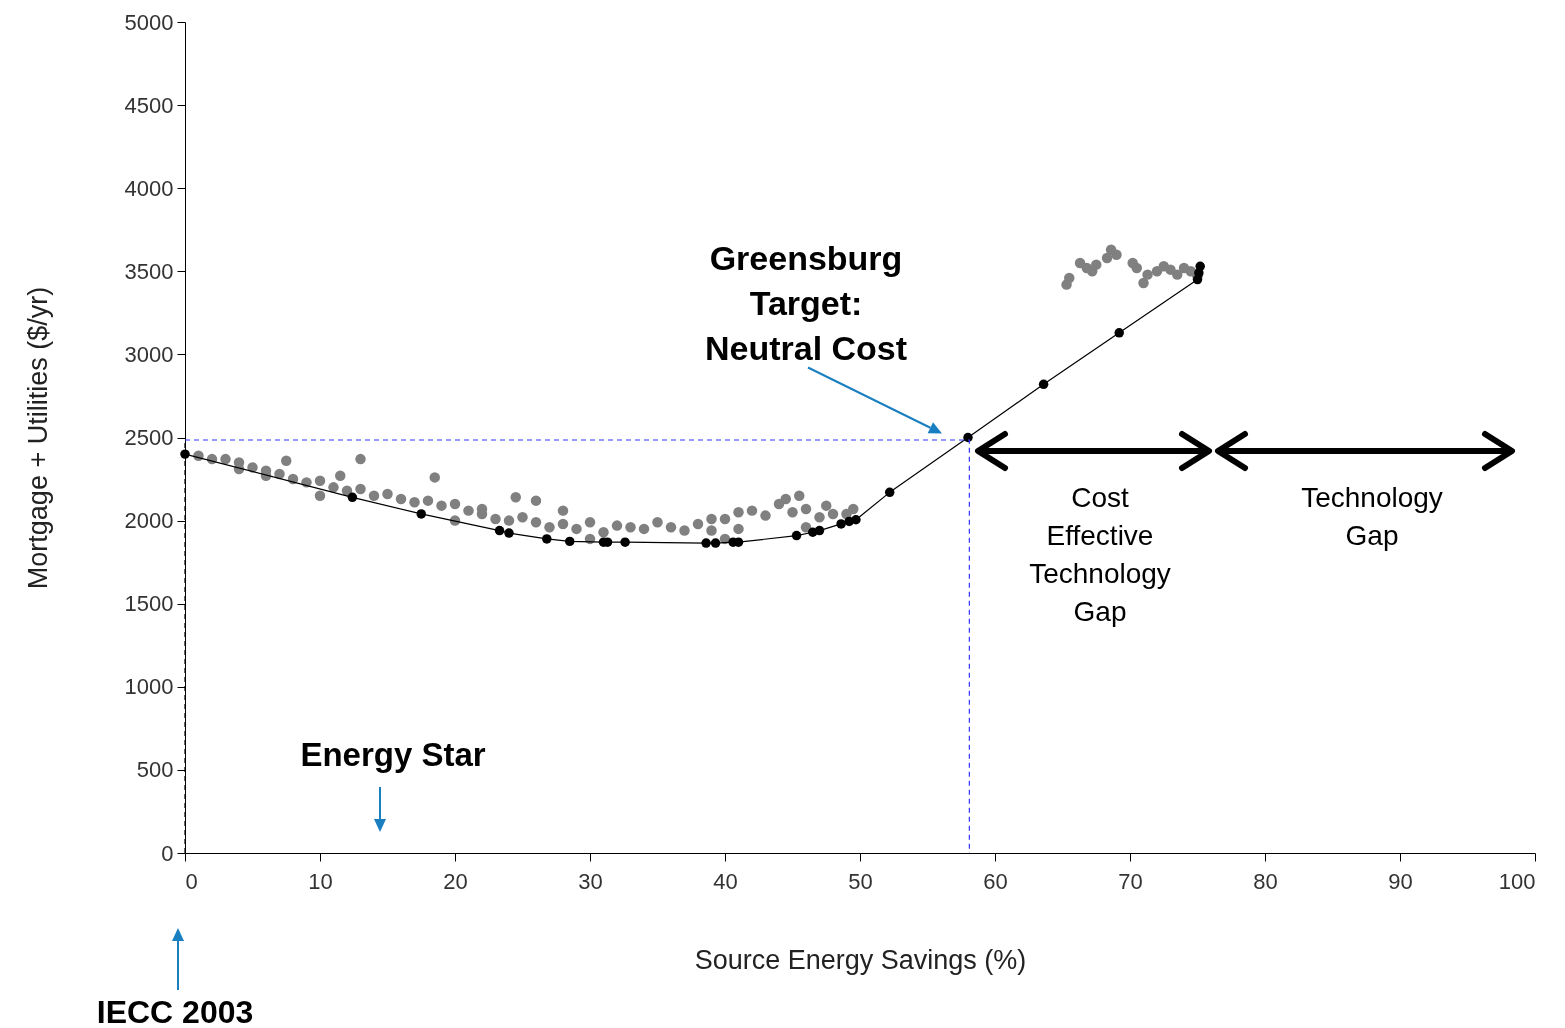 This screenshot has width=1565, height=1028. Describe the element at coordinates (455, 881) in the screenshot. I see `x-tick-label: 20` at that location.